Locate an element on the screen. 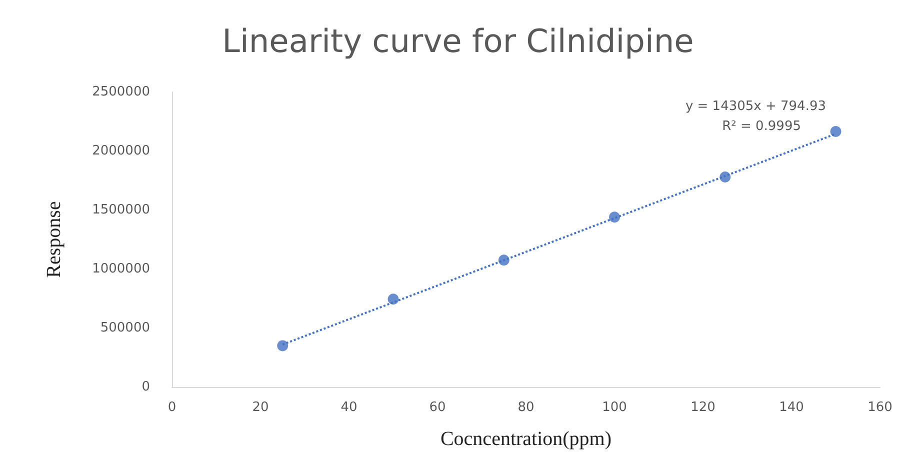  x-tick-label: 80 is located at coordinates (526, 407).